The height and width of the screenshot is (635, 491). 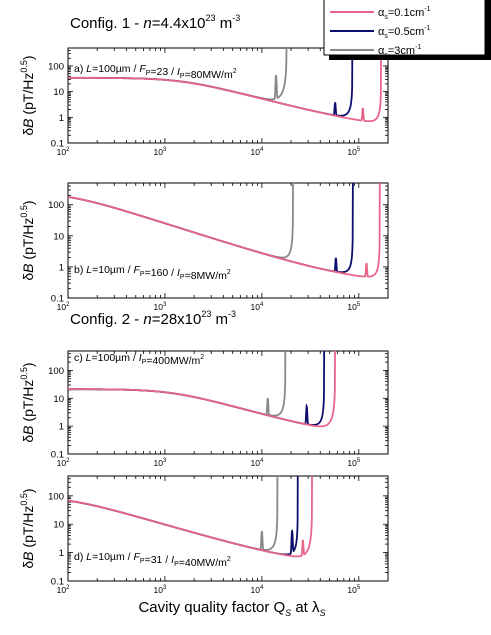 I want to click on panel-annotation: d) L=10µm / FP=31 / IP=40MW/m2, so click(x=152, y=560).